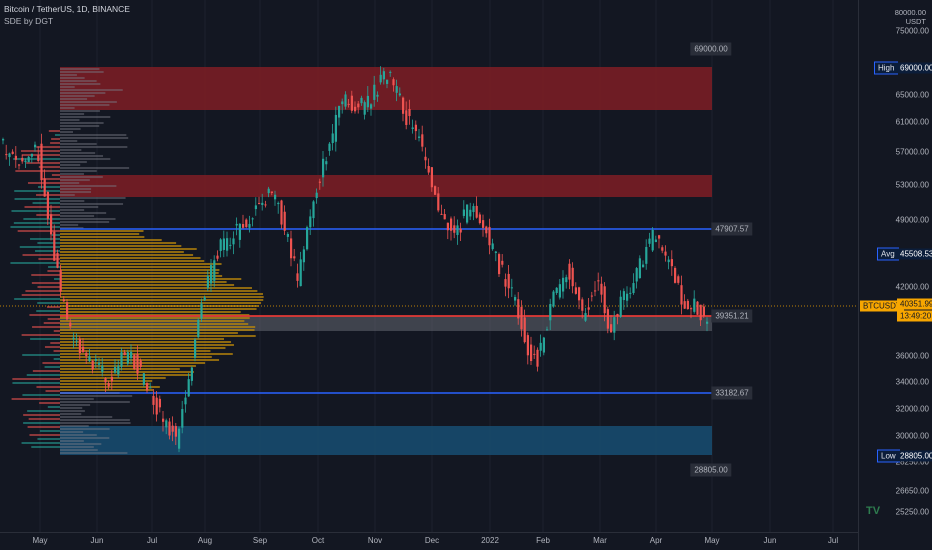  Describe the element at coordinates (882, 306) in the screenshot. I see `symbol-tag-label: BTCUSDT` at that location.